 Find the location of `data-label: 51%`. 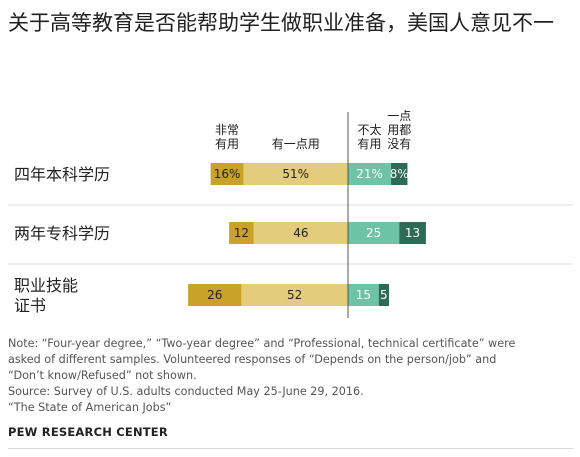

data-label: 51% is located at coordinates (295, 174).